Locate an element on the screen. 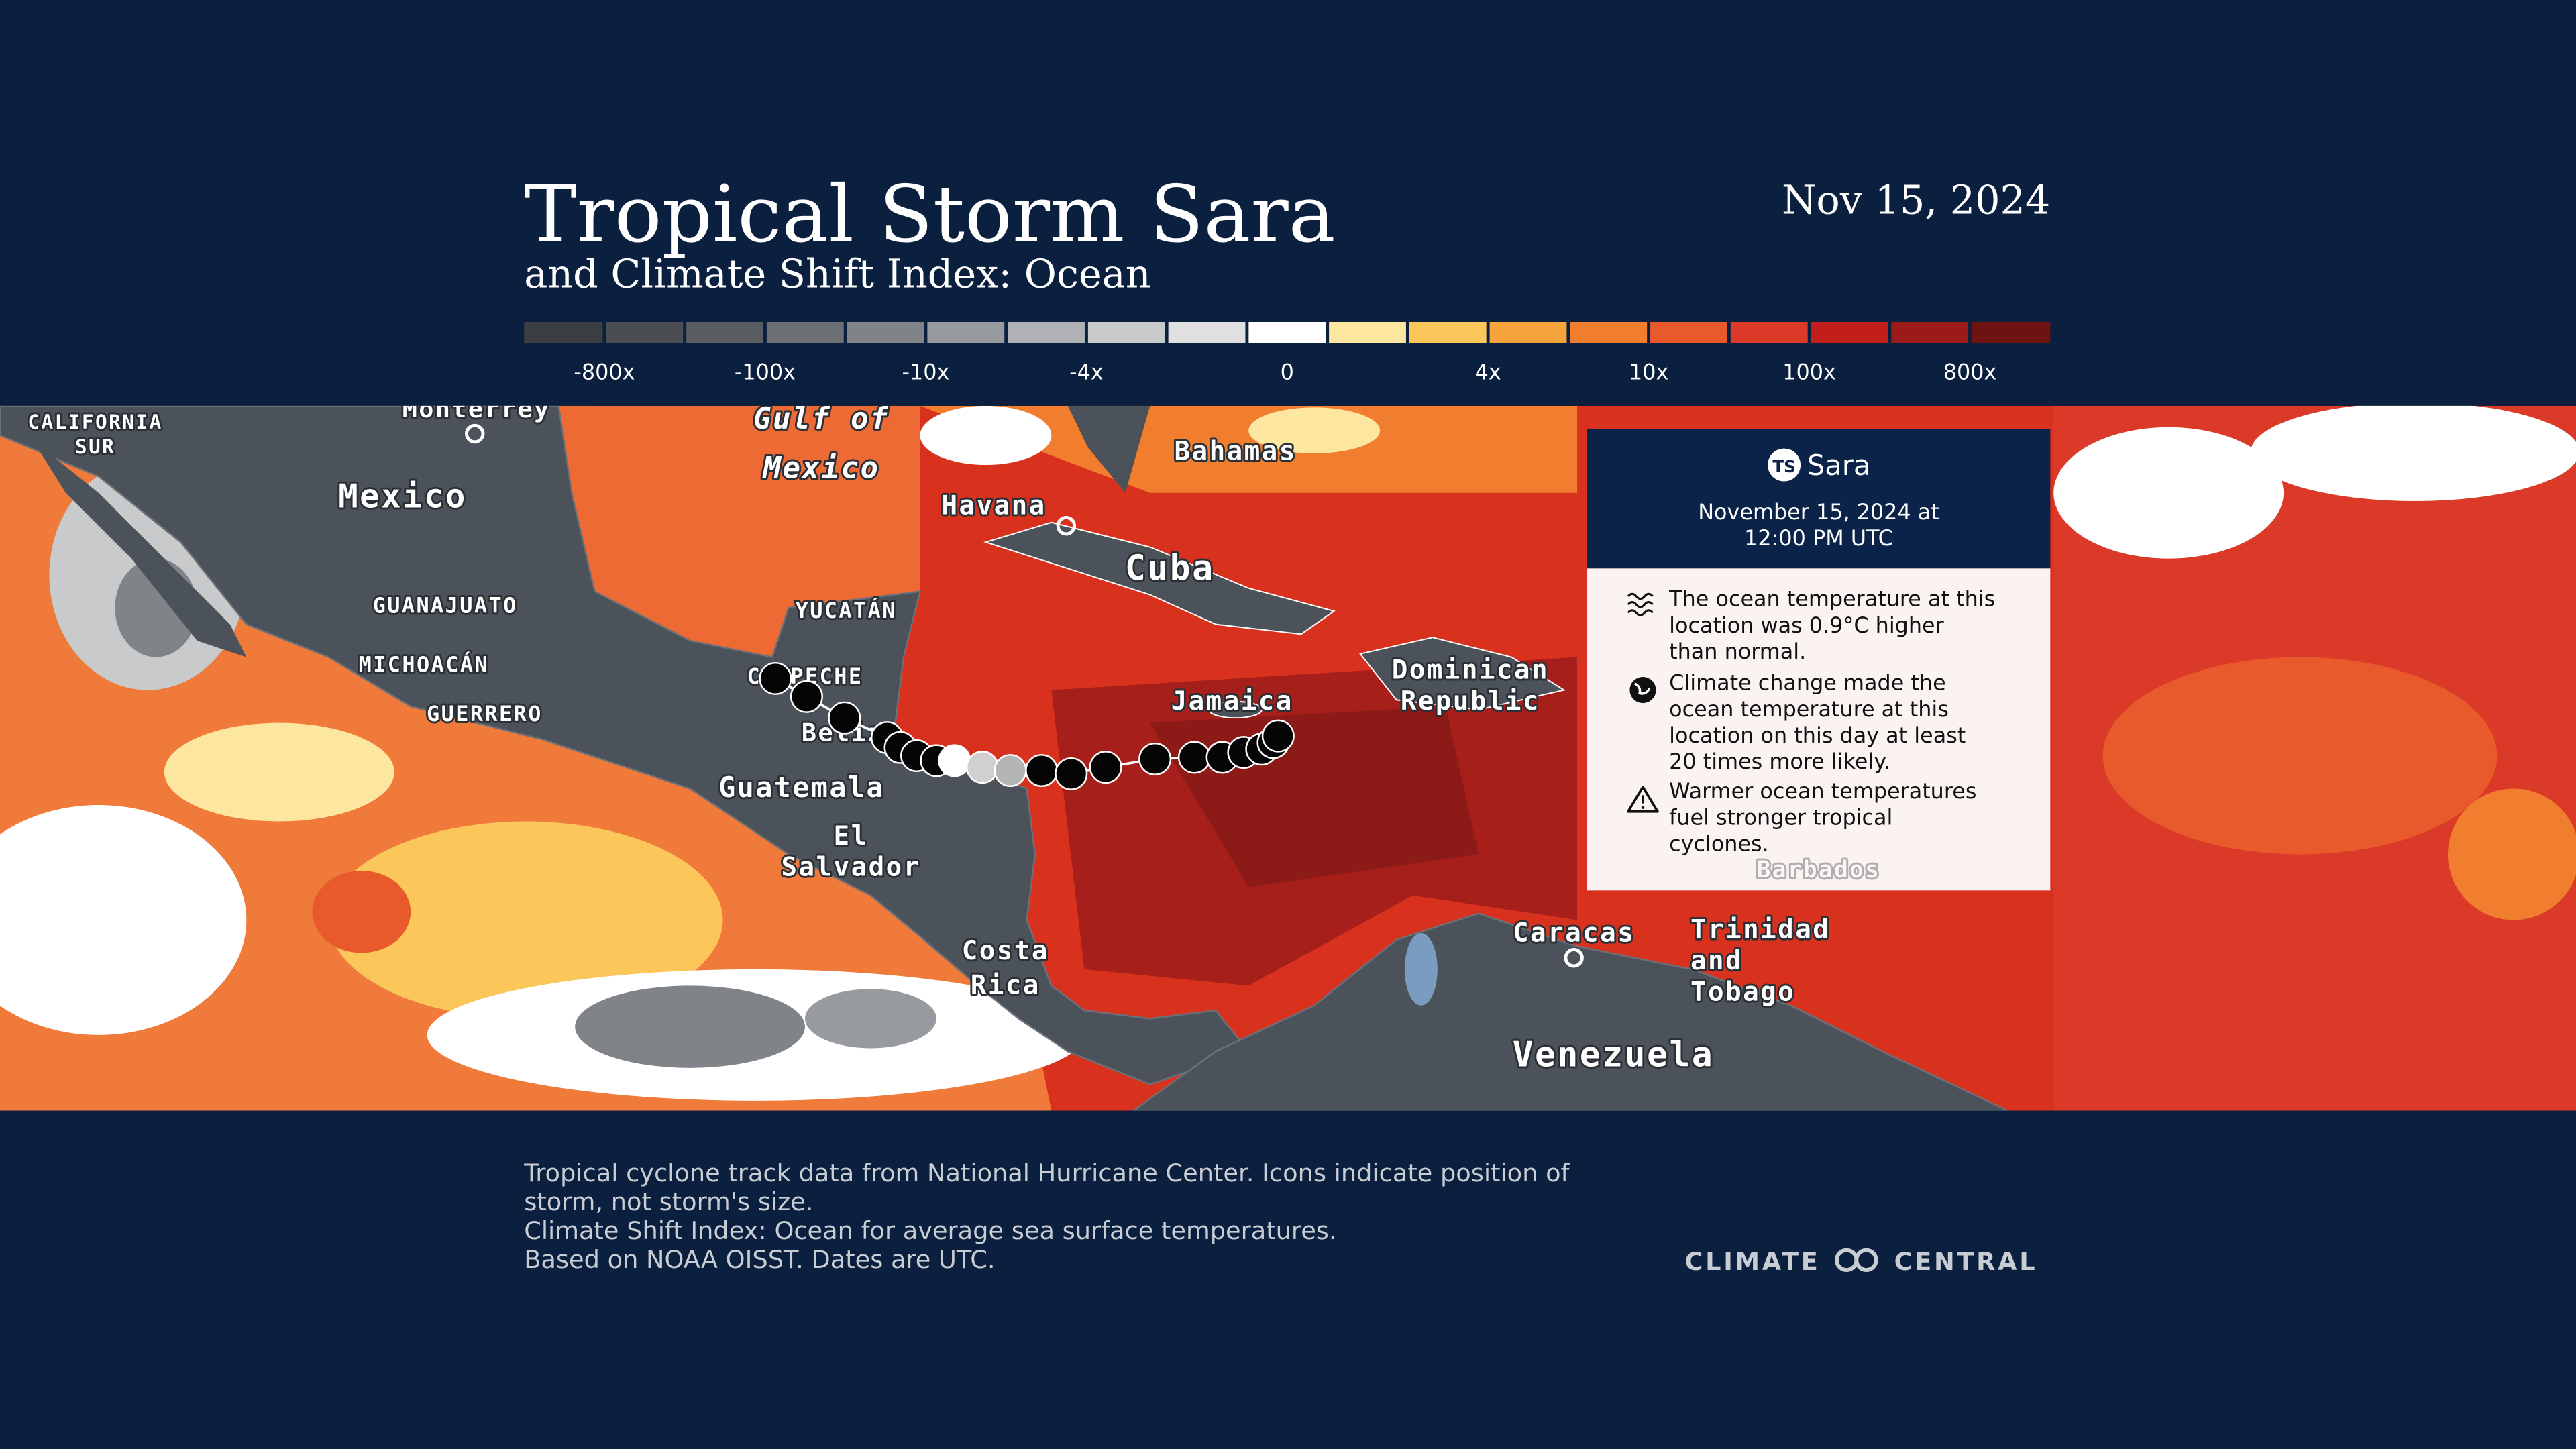 This screenshot has width=2576, height=1449. legend-label: -10x is located at coordinates (926, 372).